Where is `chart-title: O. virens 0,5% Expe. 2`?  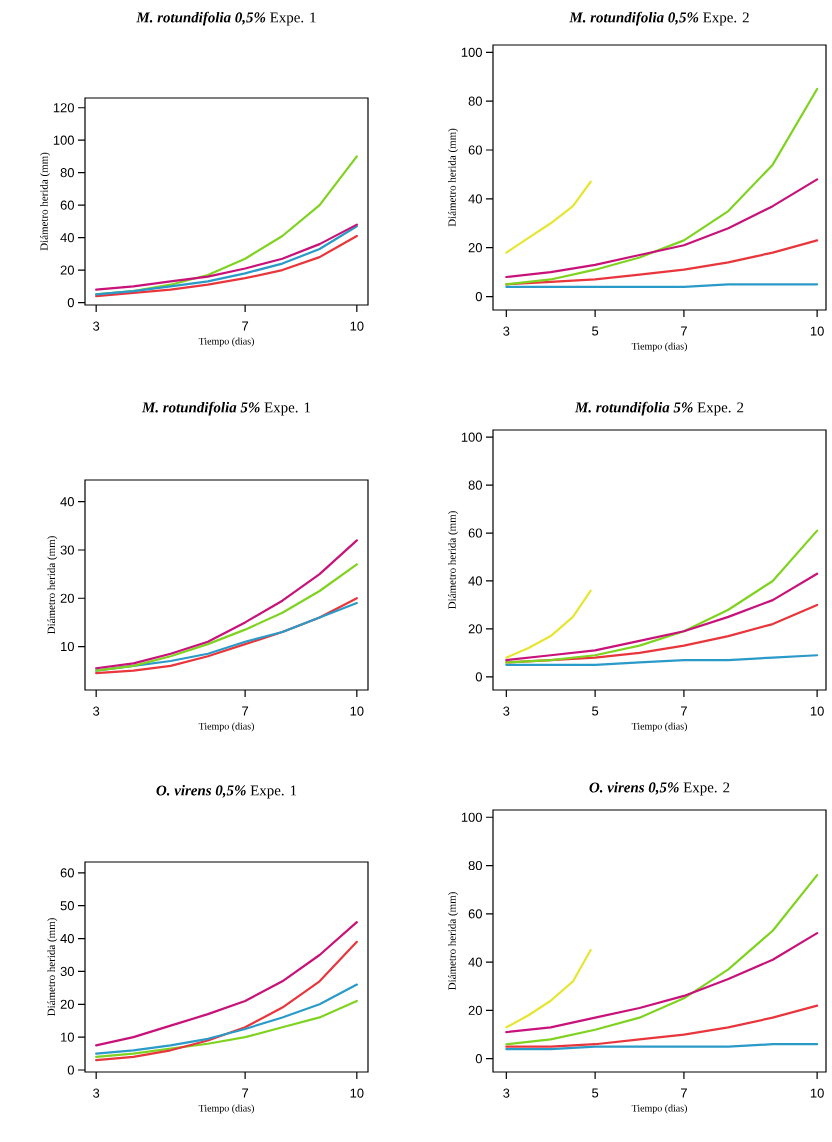 chart-title: O. virens 0,5% Expe. 2 is located at coordinates (659, 788).